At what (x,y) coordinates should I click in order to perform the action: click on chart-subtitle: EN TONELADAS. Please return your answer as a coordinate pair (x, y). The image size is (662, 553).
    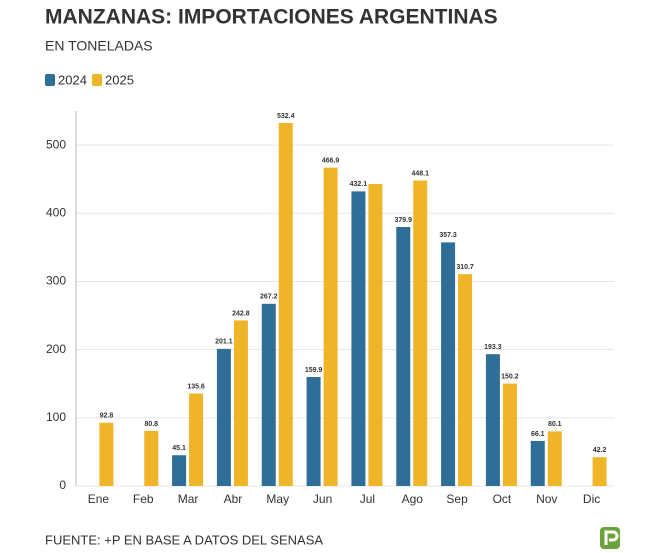
    Looking at the image, I should click on (99, 46).